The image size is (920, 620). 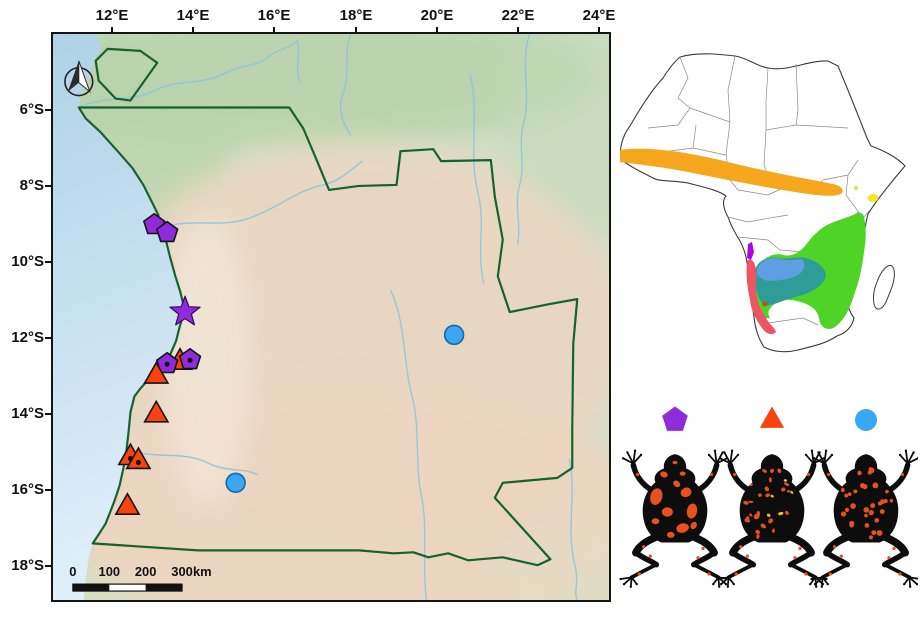 I want to click on toad-illustration-pentagon, so click(x=675, y=518).